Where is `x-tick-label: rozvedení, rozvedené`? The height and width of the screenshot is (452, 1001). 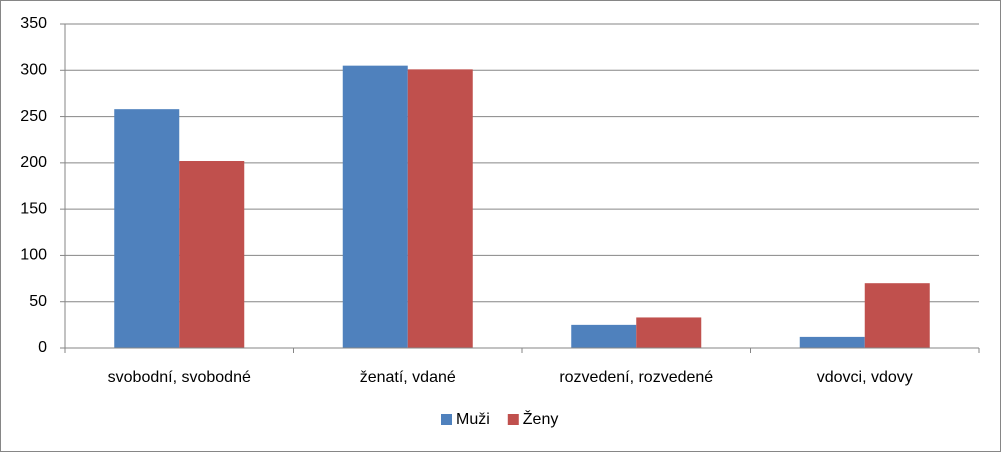
x-tick-label: rozvedení, rozvedené is located at coordinates (636, 377).